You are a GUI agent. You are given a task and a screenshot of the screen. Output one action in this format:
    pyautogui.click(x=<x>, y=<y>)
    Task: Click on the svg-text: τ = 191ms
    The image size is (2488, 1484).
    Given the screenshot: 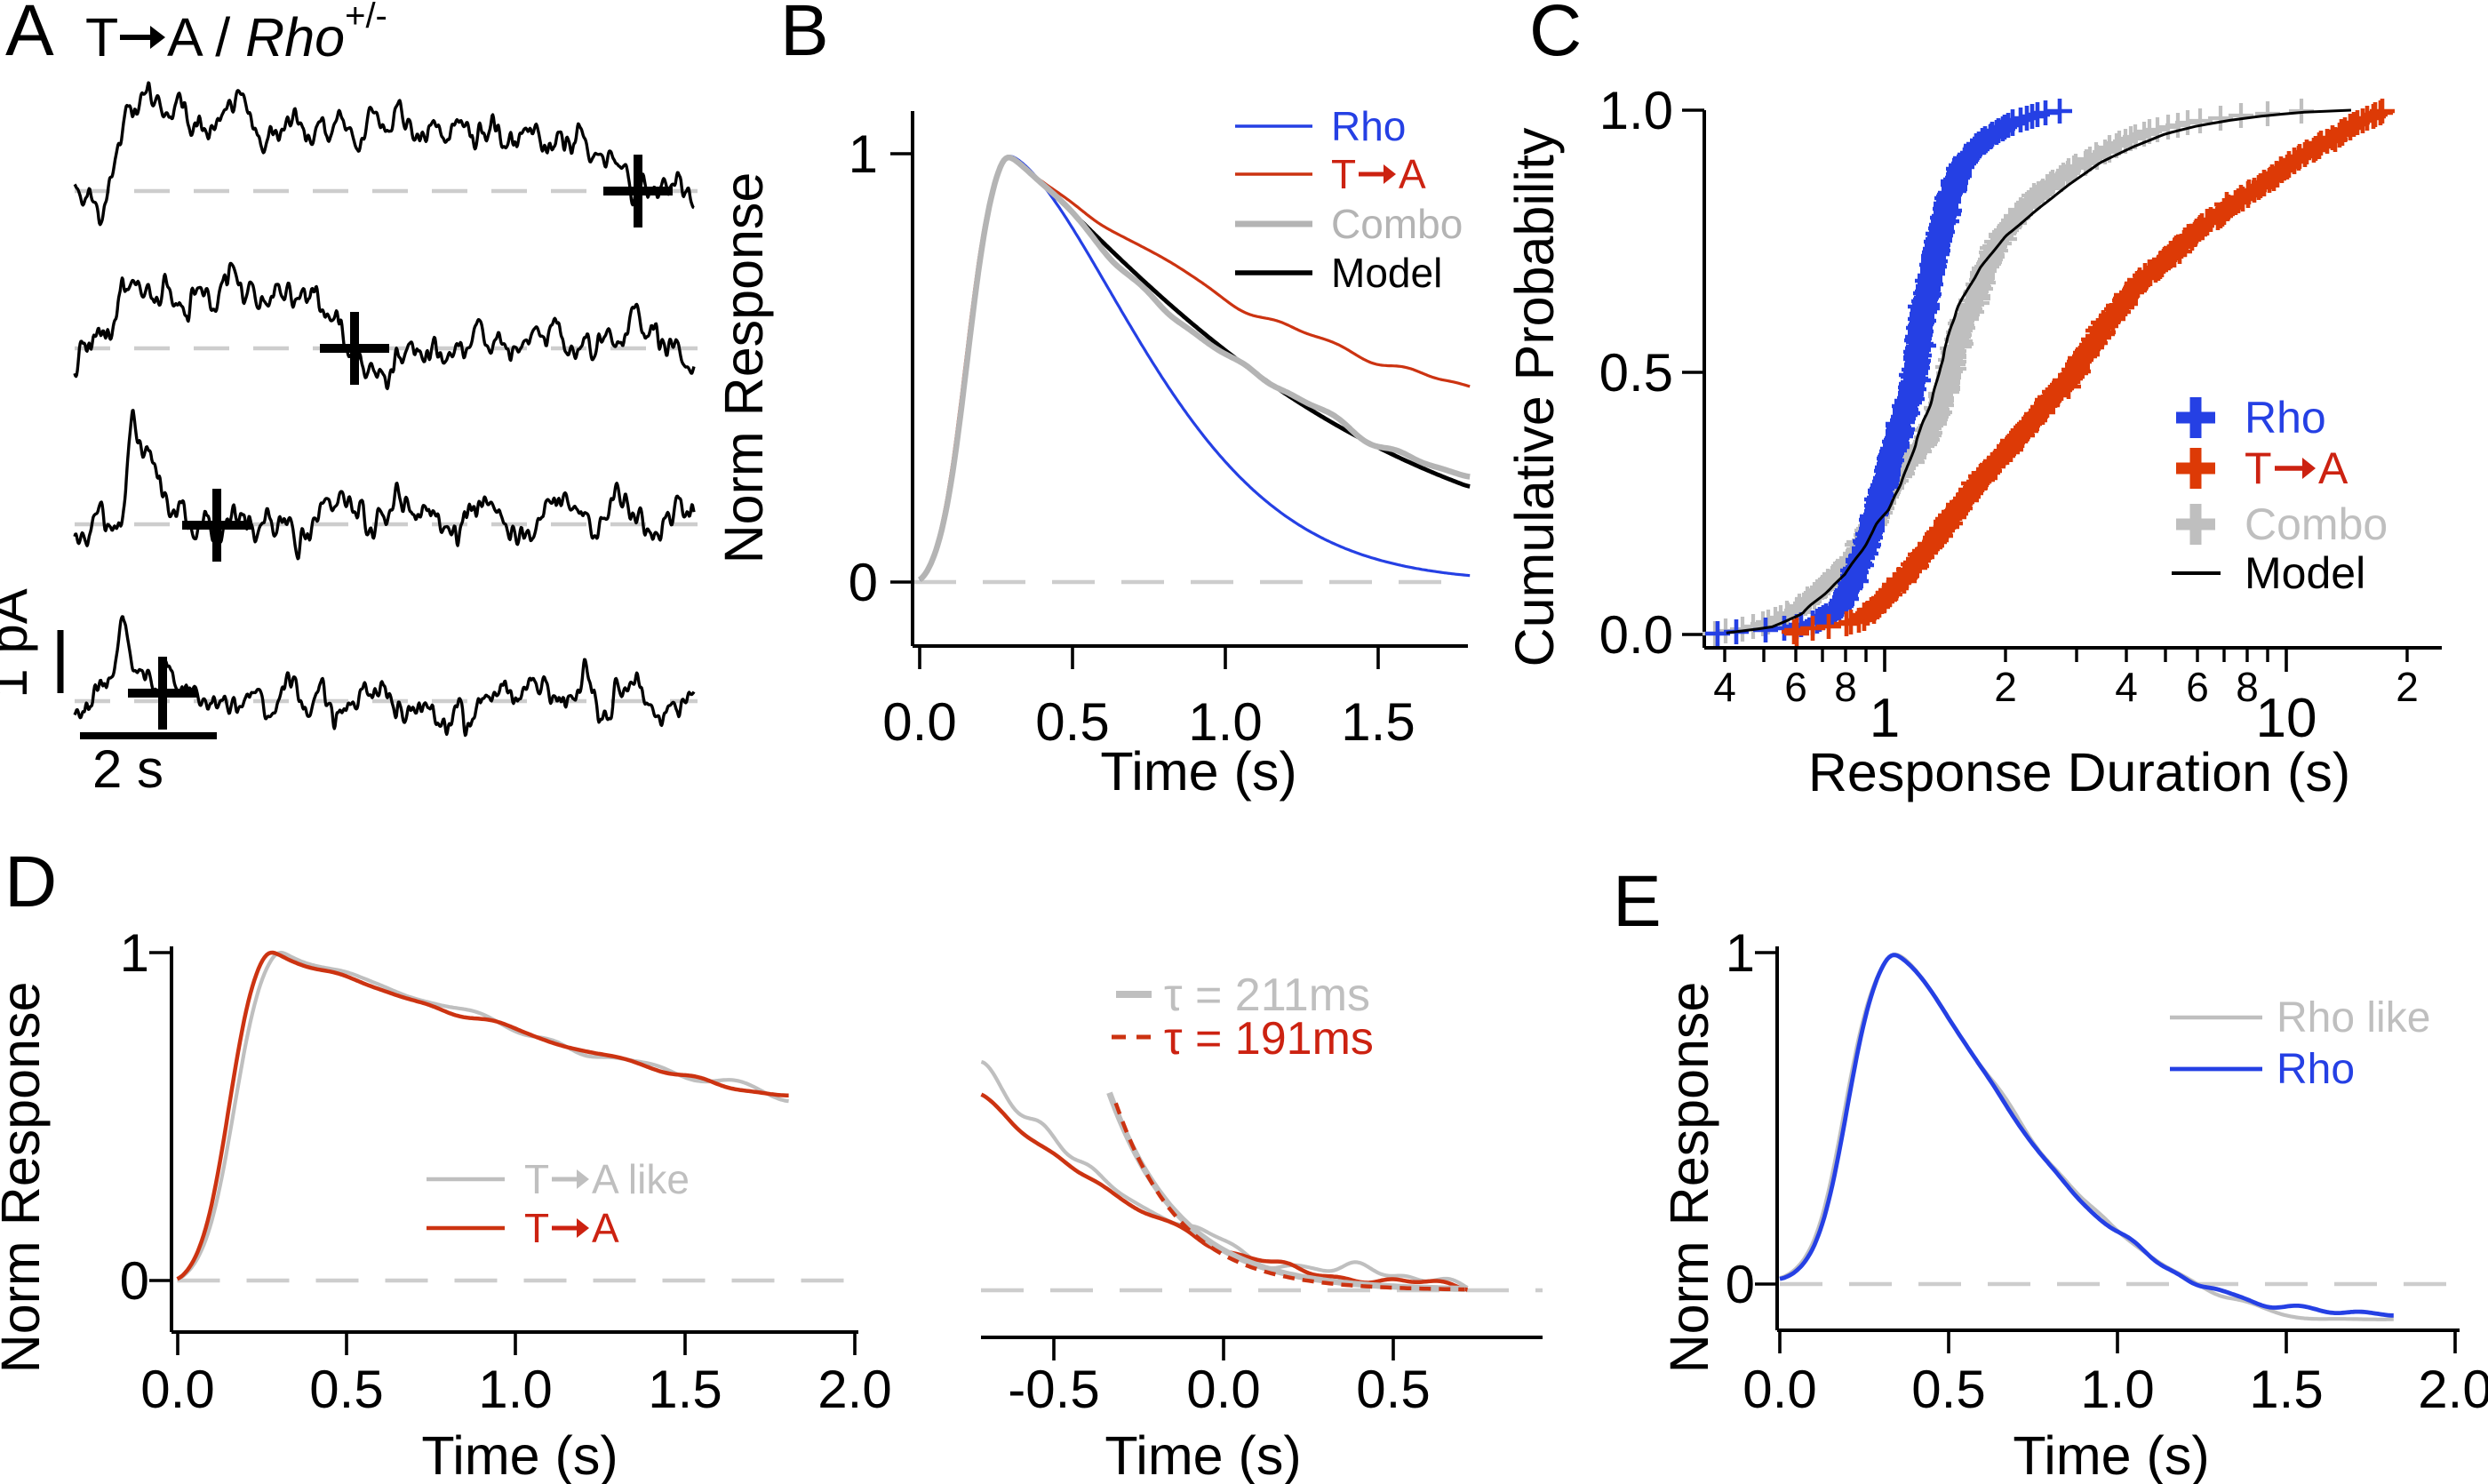 What is the action you would take?
    pyautogui.click(x=1269, y=1039)
    